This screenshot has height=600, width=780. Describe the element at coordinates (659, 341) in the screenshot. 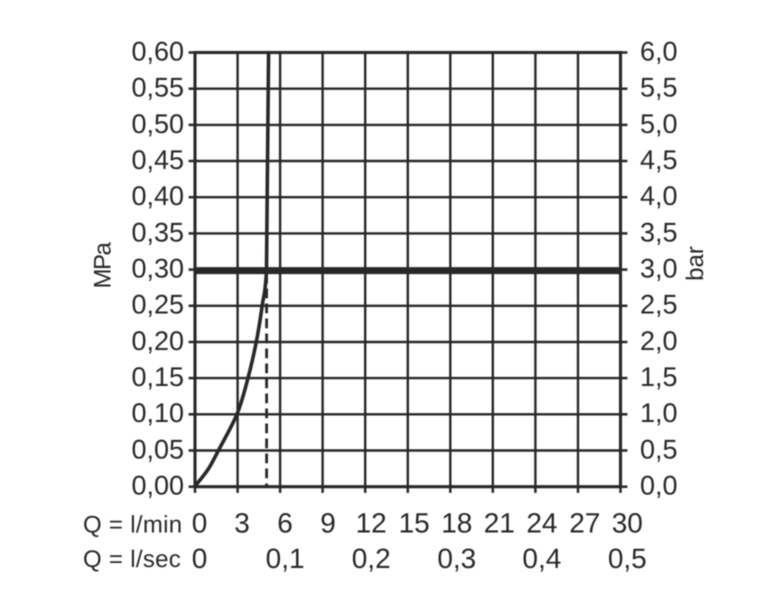

I see `svg-text: 2,0` at that location.